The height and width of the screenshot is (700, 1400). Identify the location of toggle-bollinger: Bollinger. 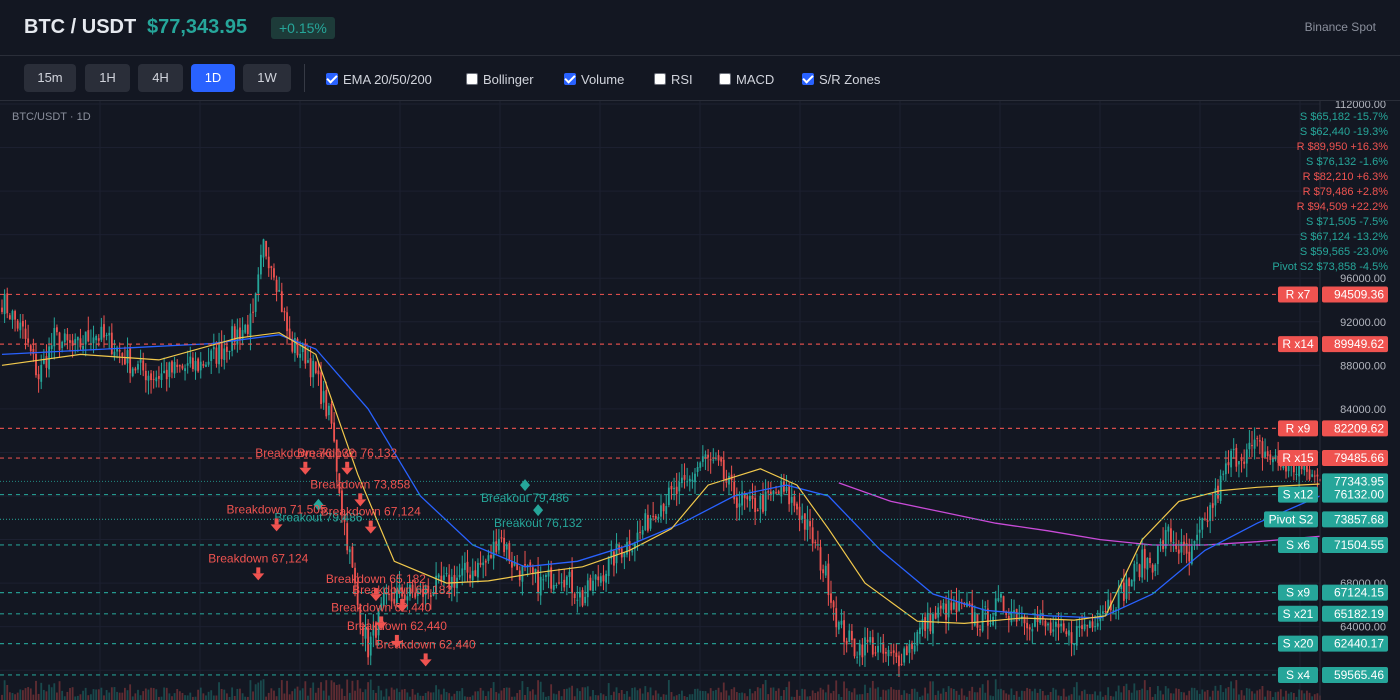
(500, 79).